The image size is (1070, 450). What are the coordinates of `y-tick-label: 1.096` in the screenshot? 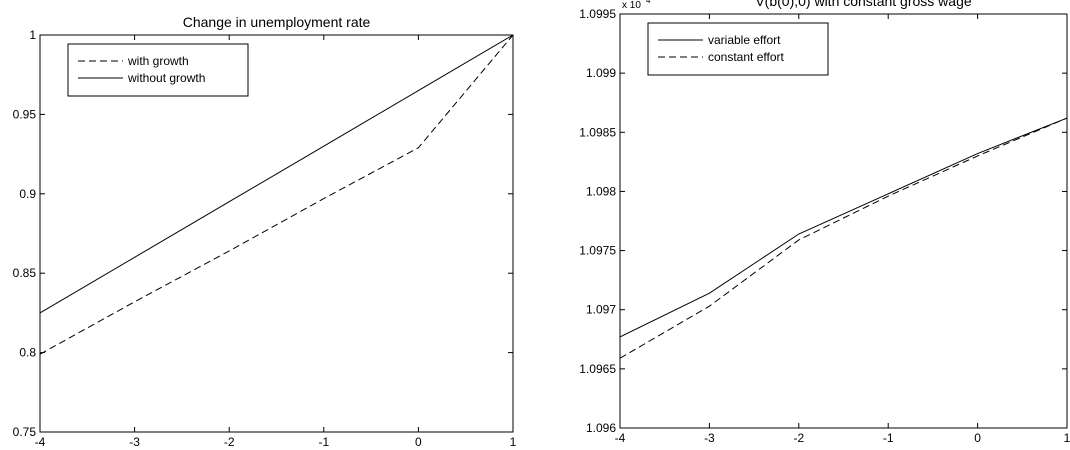 It's located at (601, 428).